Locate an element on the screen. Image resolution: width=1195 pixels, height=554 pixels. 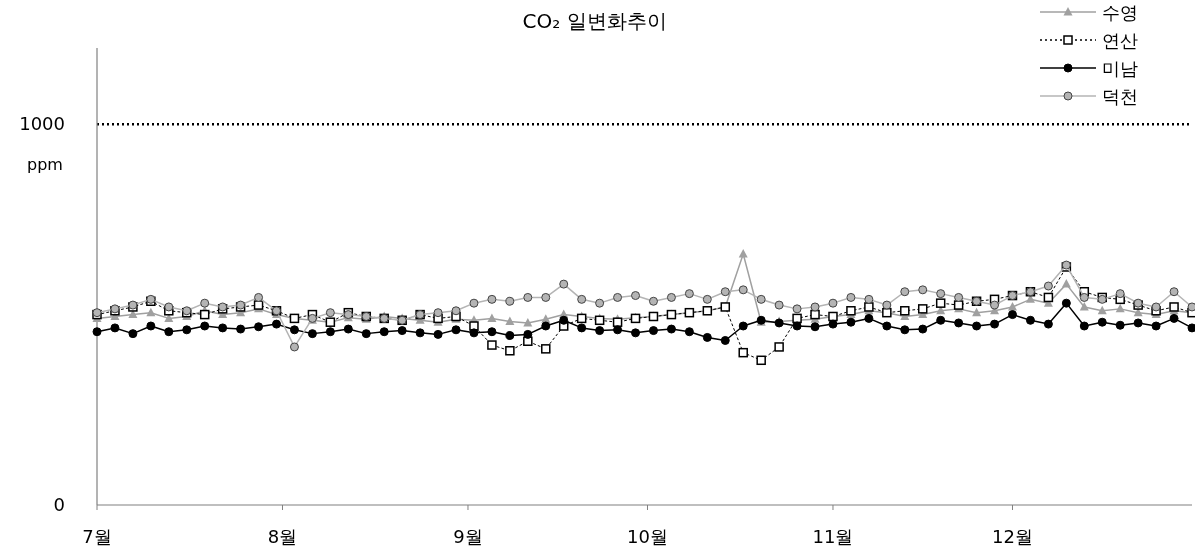
legend-label: 덕천 is located at coordinates (1120, 96).